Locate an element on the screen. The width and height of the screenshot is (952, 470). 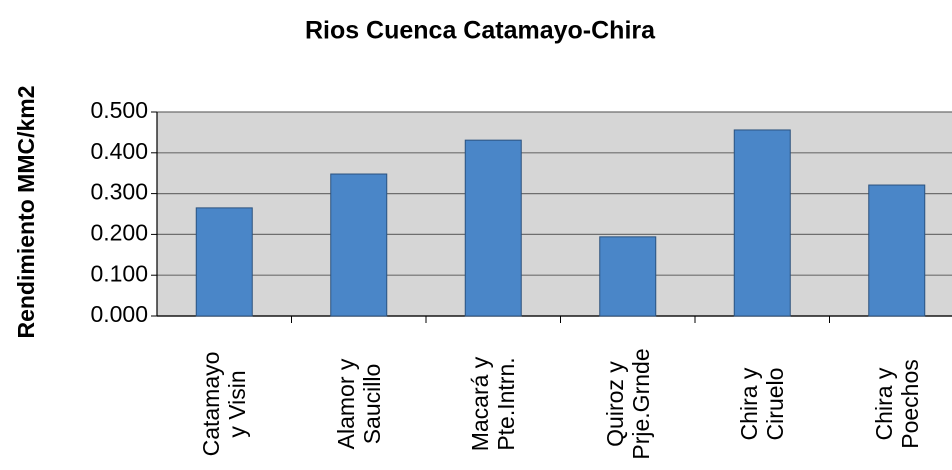
x-tick-label: Catamayo y Visin is located at coordinates (224, 404).